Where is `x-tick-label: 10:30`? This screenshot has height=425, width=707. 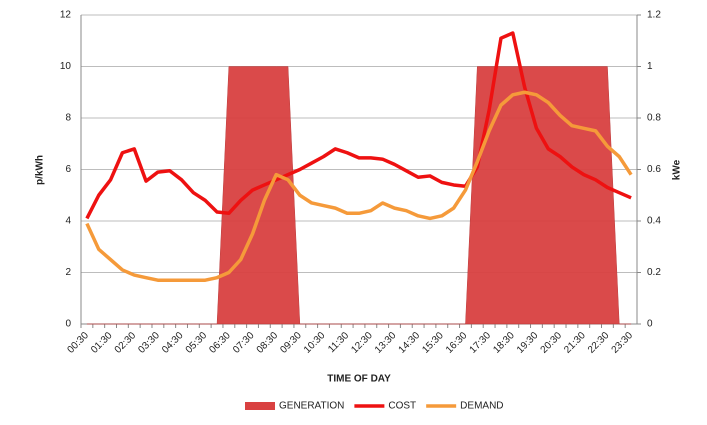 x-tick-label: 10:30 is located at coordinates (315, 343).